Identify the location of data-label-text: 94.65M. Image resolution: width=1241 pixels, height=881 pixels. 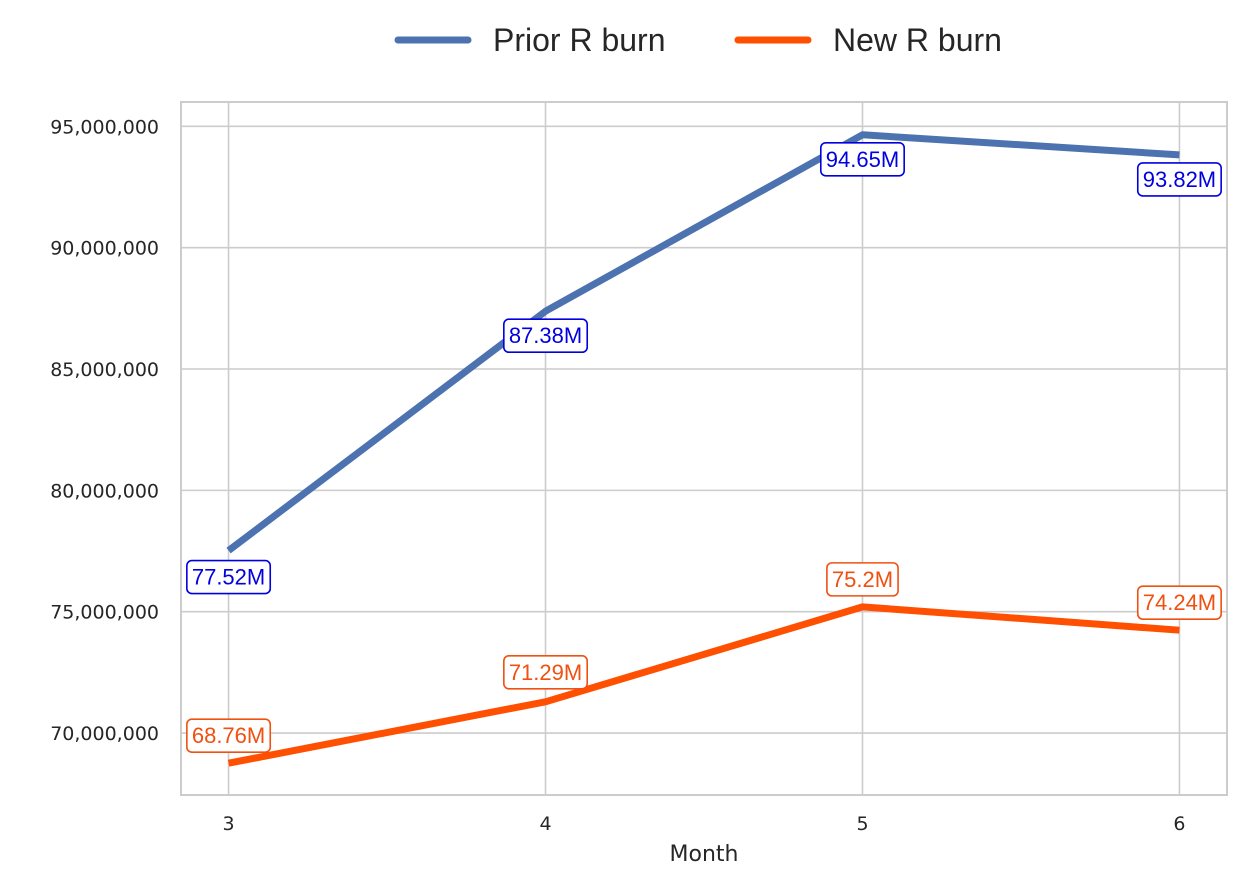
(862, 159).